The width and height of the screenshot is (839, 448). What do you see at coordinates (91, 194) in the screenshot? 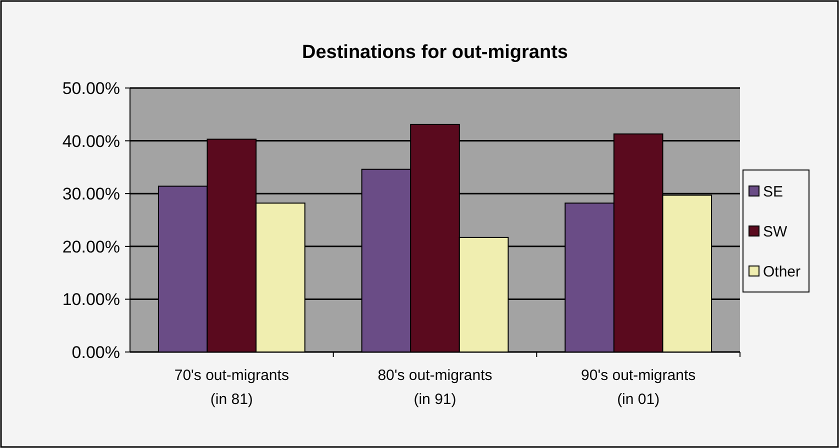
I see `y-tick-label: 30.00%` at bounding box center [91, 194].